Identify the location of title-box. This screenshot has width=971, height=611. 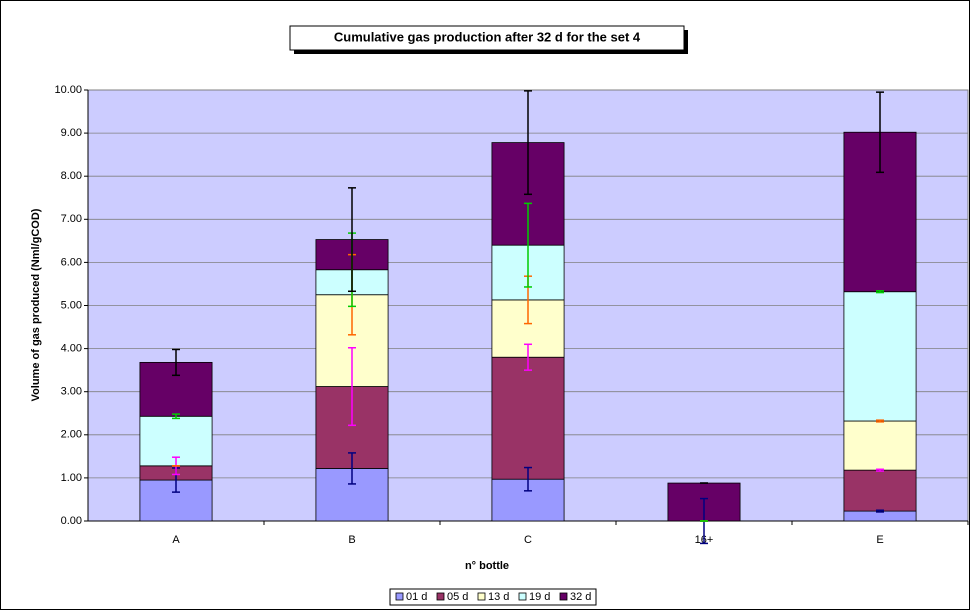
(487, 38).